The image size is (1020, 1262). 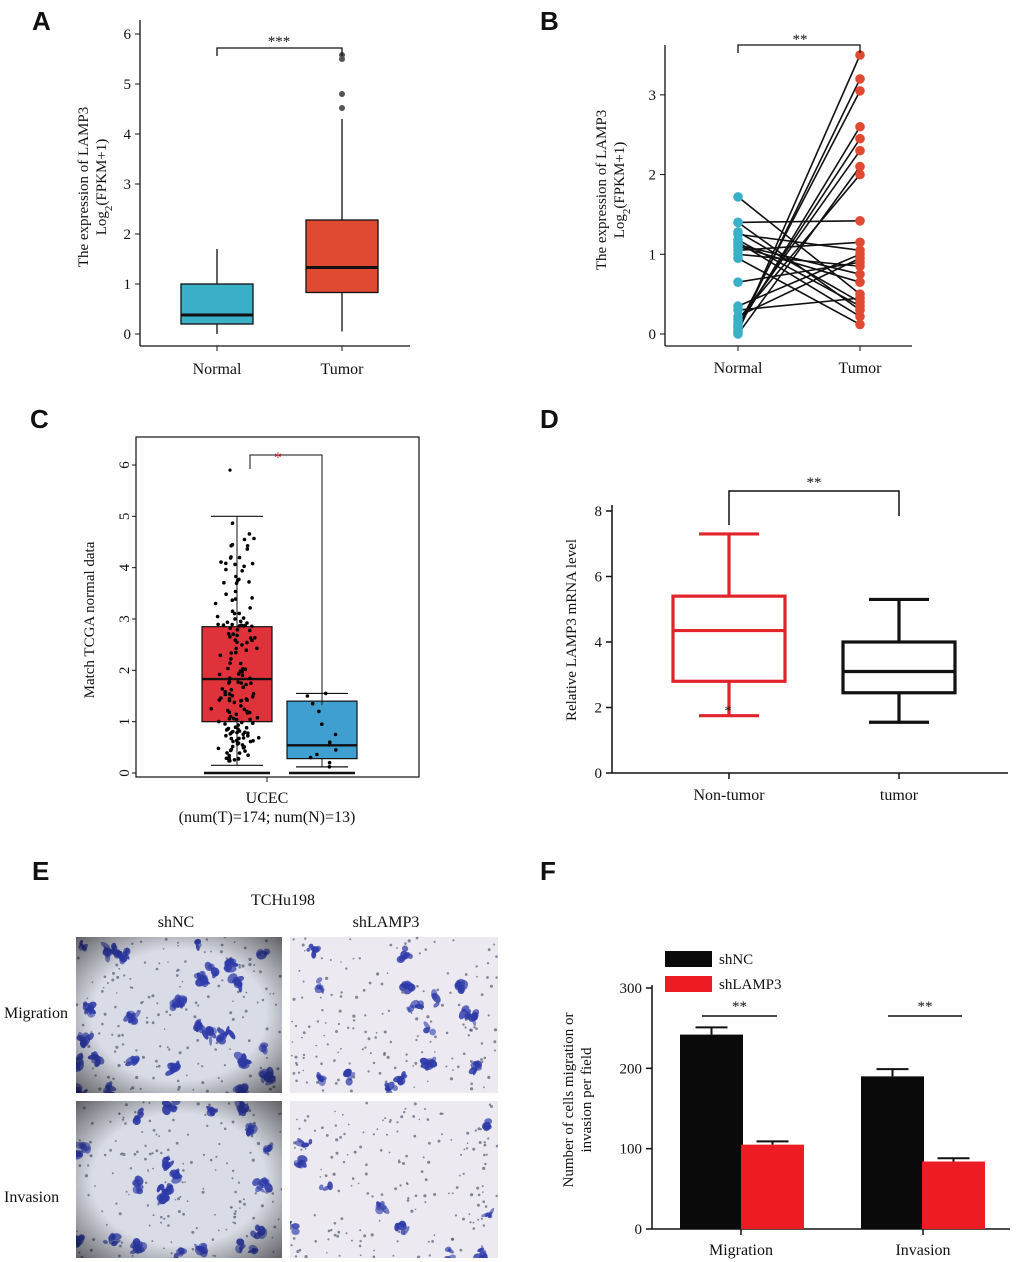 I want to click on panel-d-sig-label: **, so click(x=814, y=483).